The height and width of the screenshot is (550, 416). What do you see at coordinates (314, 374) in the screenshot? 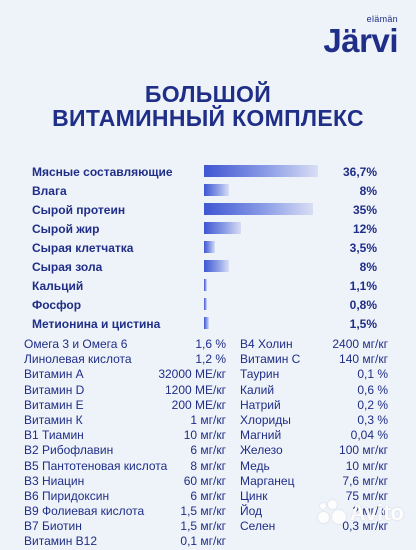
I see `nutrient-row: Таурин 0,1 %` at bounding box center [314, 374].